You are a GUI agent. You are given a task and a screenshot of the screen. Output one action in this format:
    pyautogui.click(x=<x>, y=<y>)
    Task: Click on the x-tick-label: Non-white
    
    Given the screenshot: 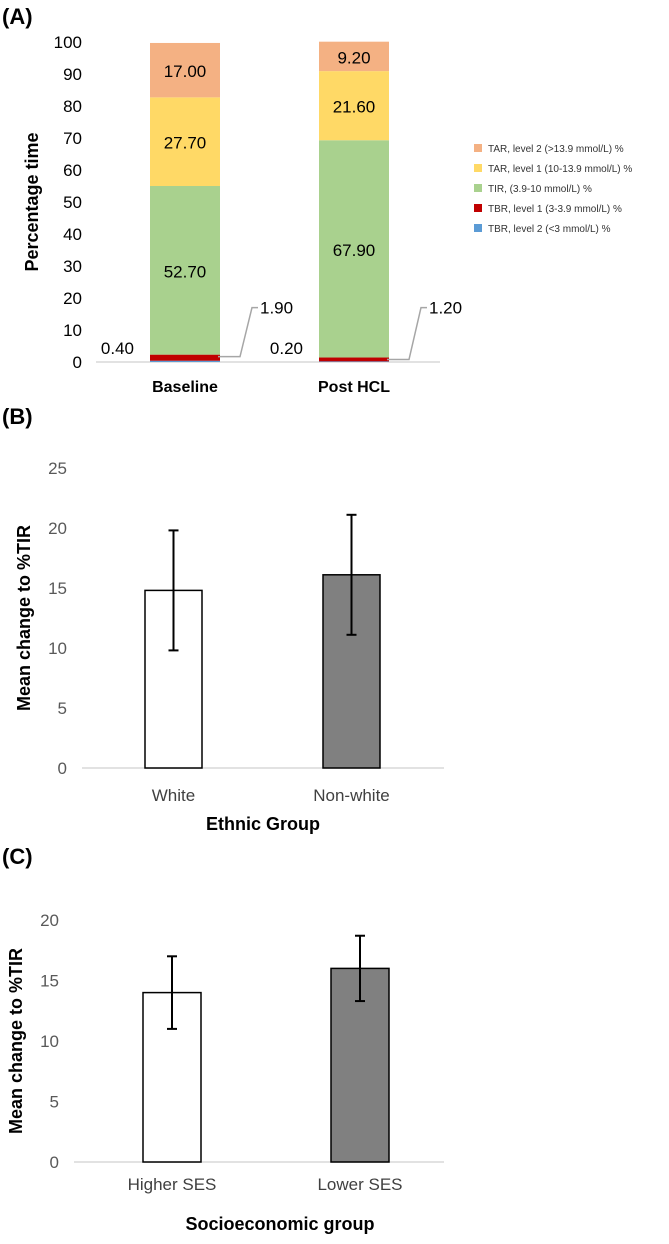 What is the action you would take?
    pyautogui.click(x=351, y=795)
    